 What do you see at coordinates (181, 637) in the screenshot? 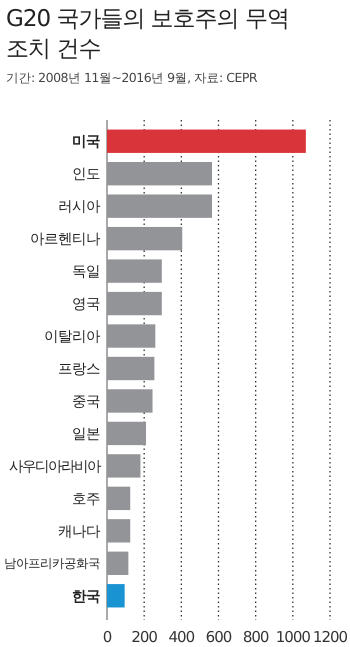
I see `x-tick-label: 400` at bounding box center [181, 637].